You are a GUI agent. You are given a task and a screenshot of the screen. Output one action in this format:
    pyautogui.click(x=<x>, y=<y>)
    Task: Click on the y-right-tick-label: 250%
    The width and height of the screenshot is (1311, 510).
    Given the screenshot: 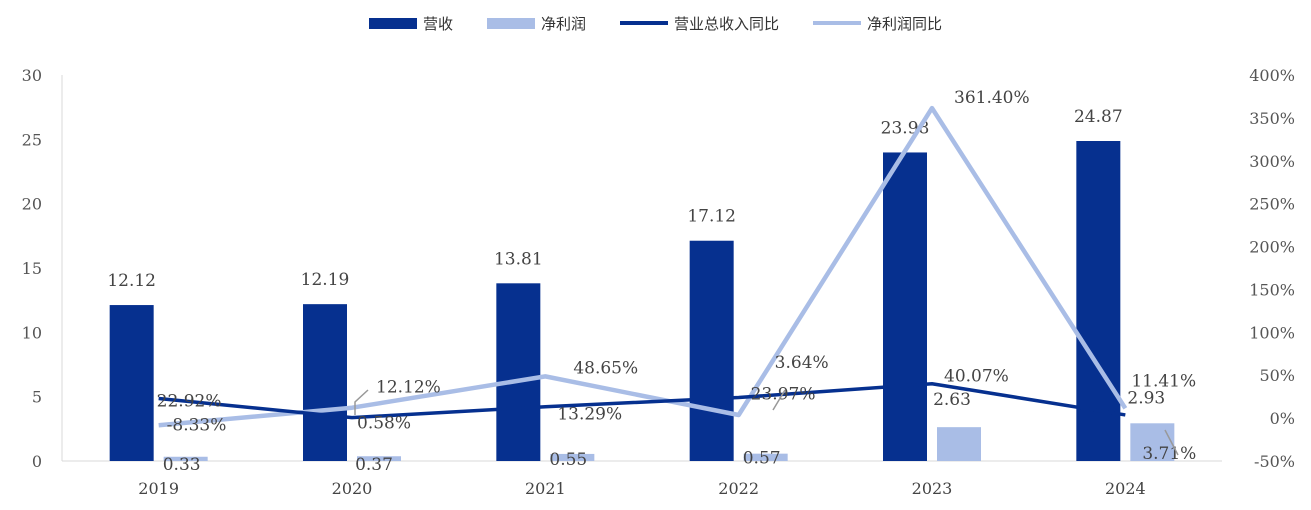 What is the action you would take?
    pyautogui.click(x=1272, y=204)
    